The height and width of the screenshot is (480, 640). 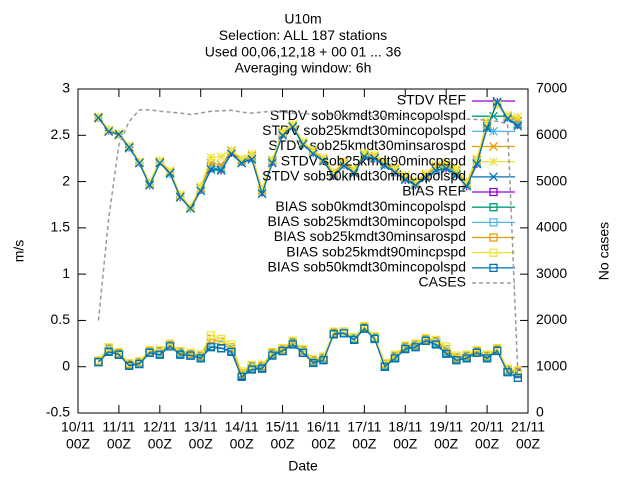 What do you see at coordinates (308, 353) in the screenshot?
I see `series-line` at bounding box center [308, 353].